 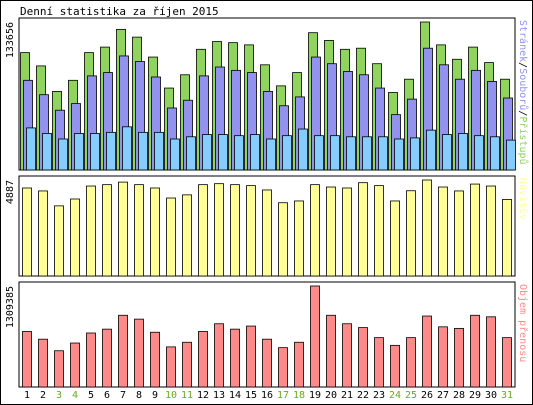 I want to click on x-tick-label-20: 20, so click(x=331, y=395).